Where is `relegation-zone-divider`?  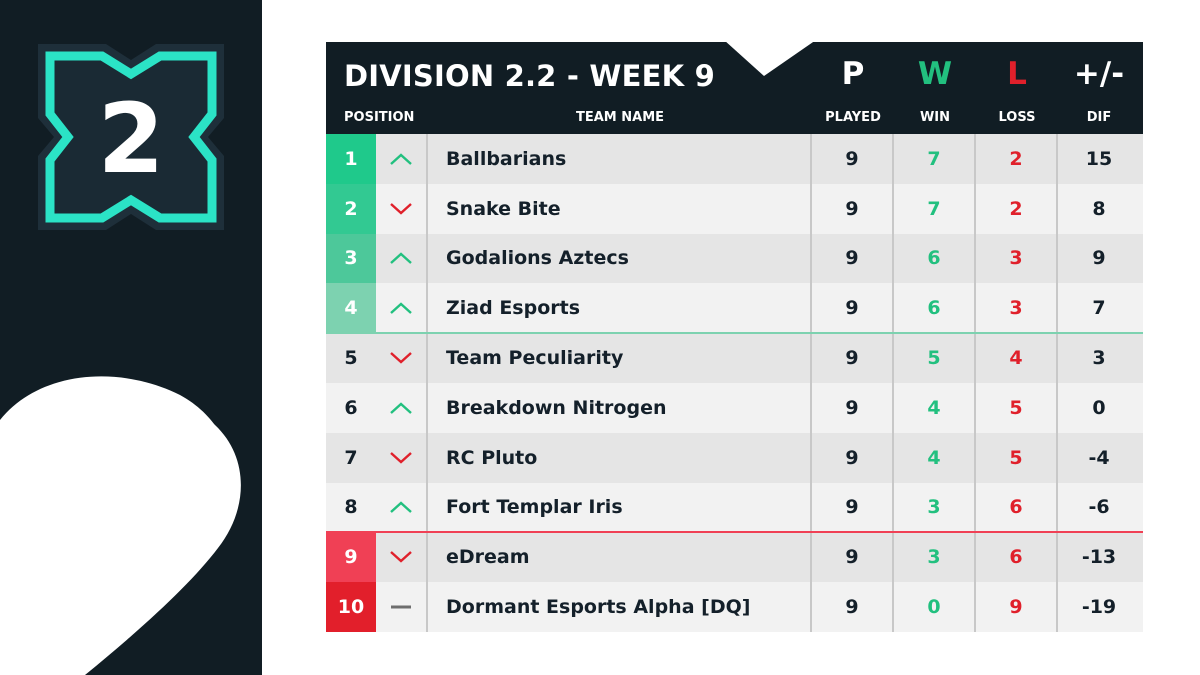
relegation-zone-divider is located at coordinates (734, 532).